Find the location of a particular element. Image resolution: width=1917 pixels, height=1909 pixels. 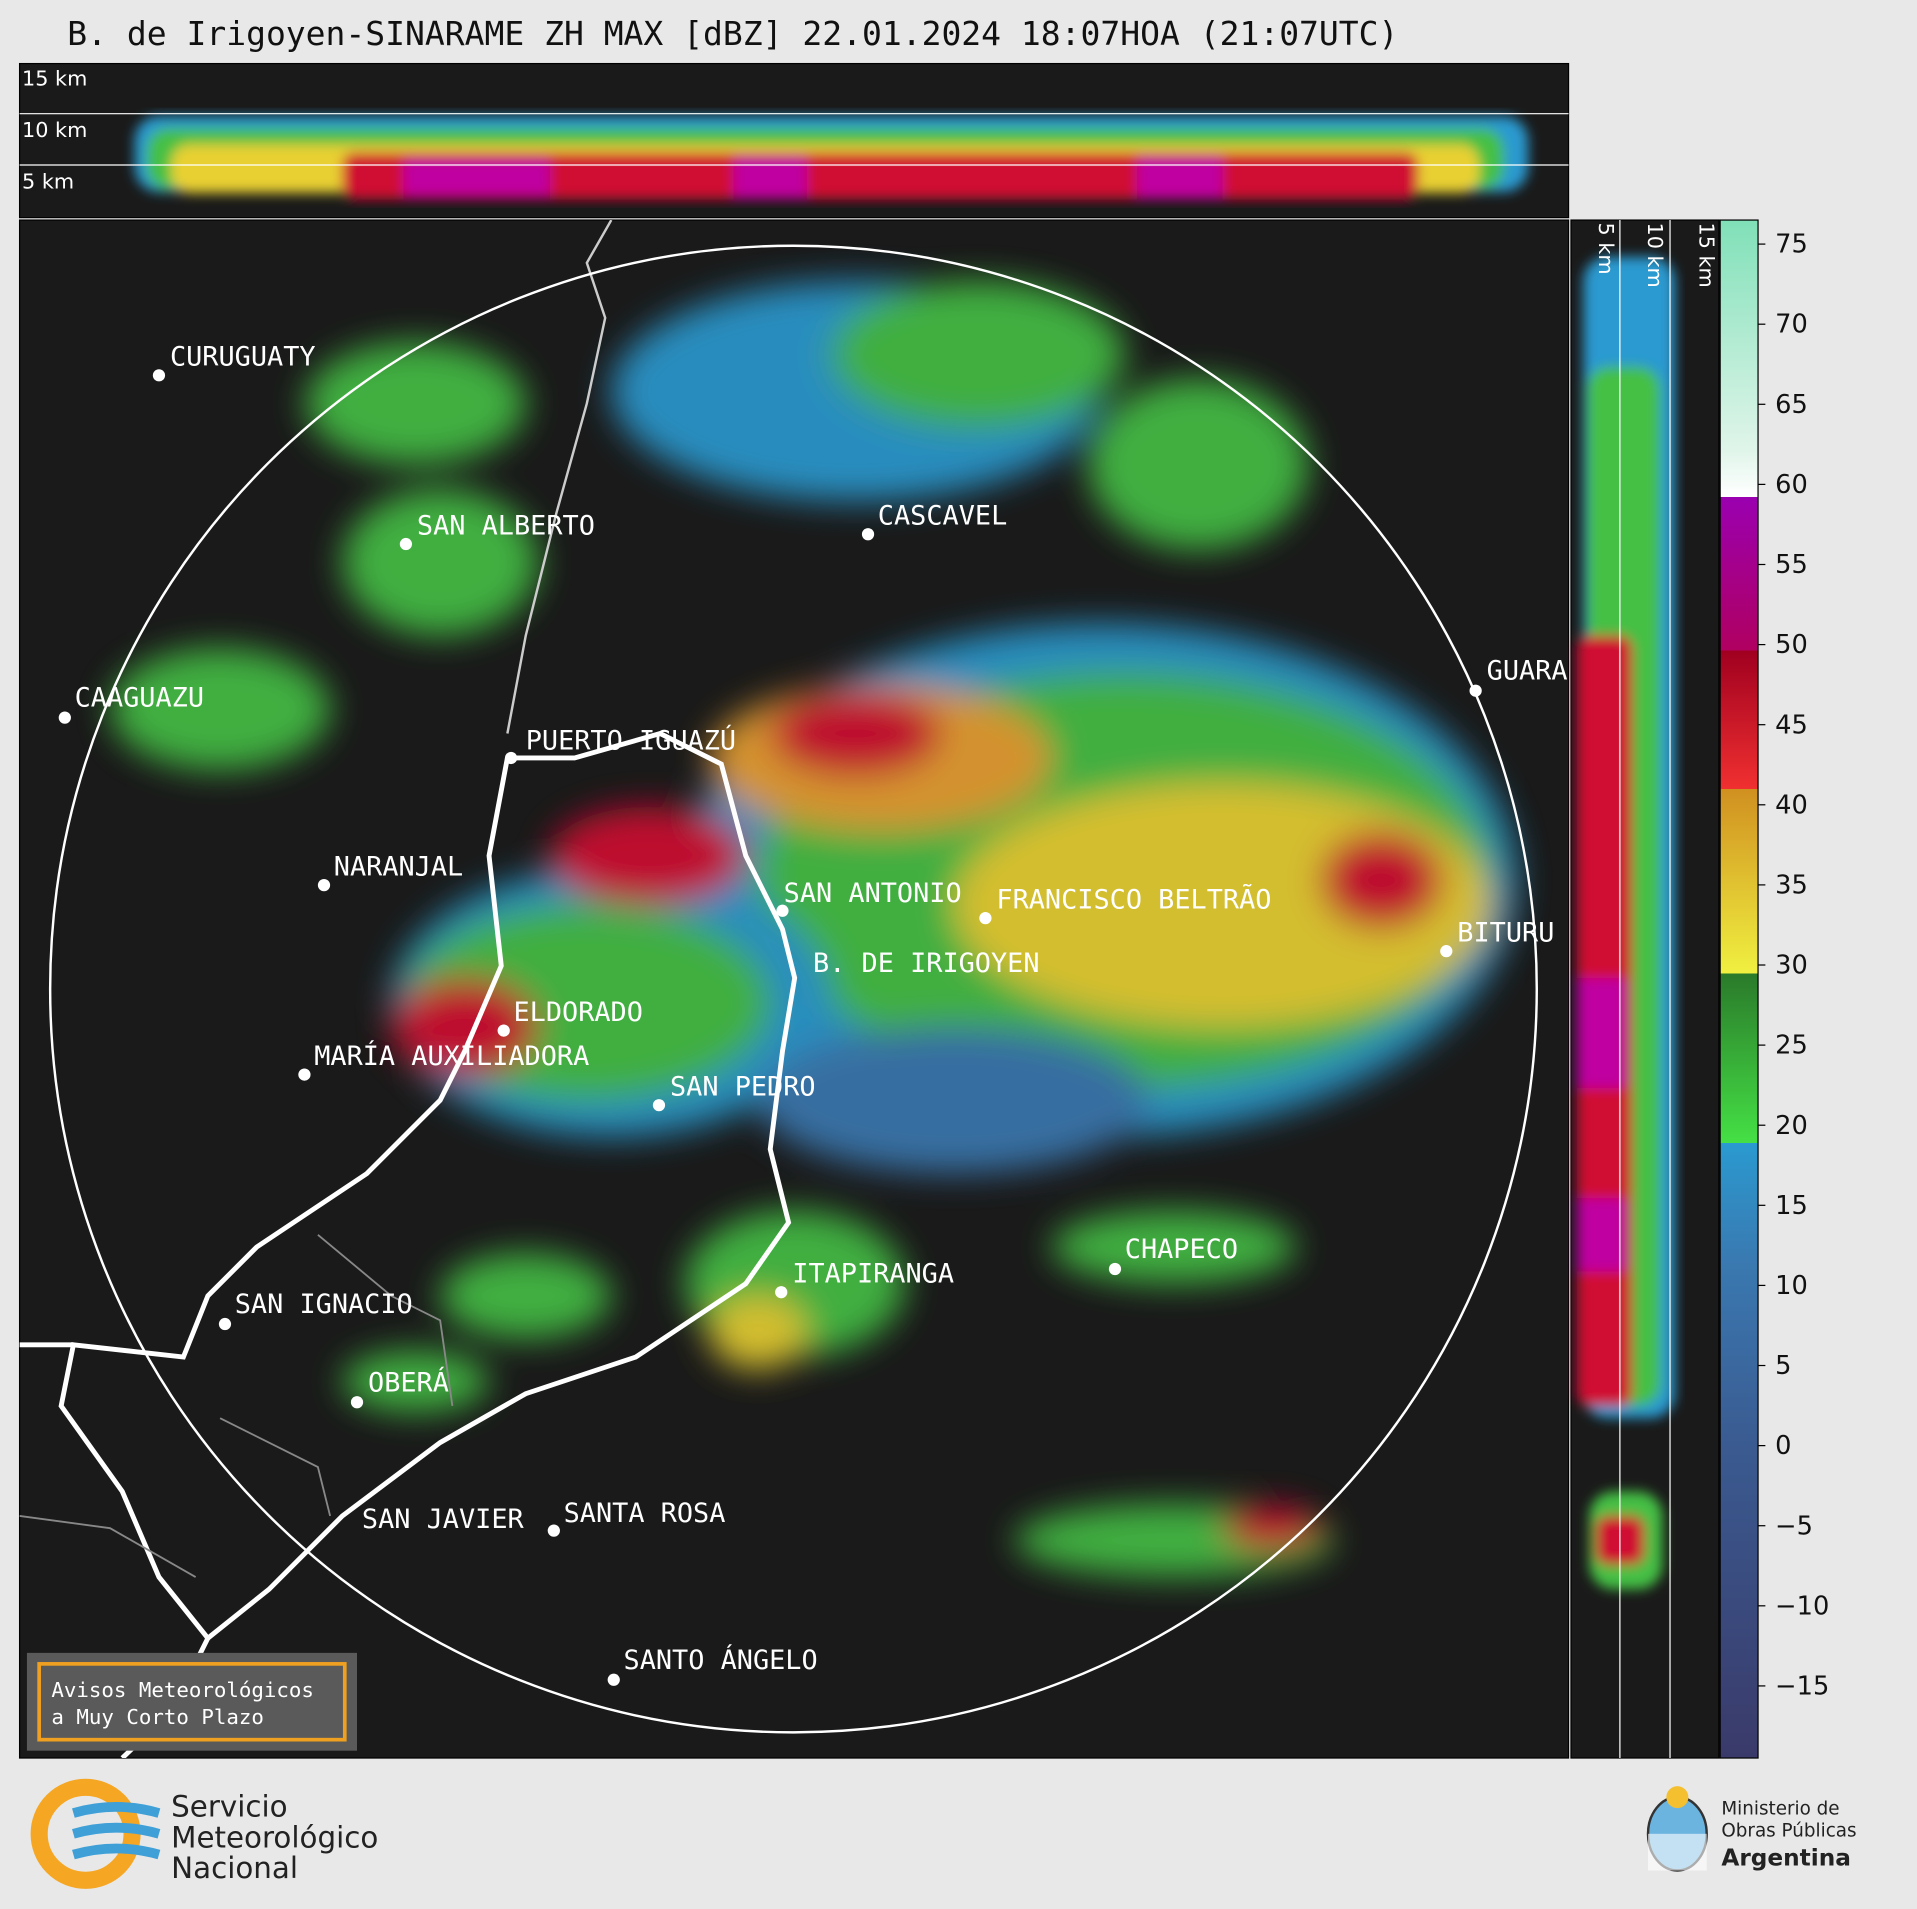

city-label: CURUGUATY is located at coordinates (243, 357).